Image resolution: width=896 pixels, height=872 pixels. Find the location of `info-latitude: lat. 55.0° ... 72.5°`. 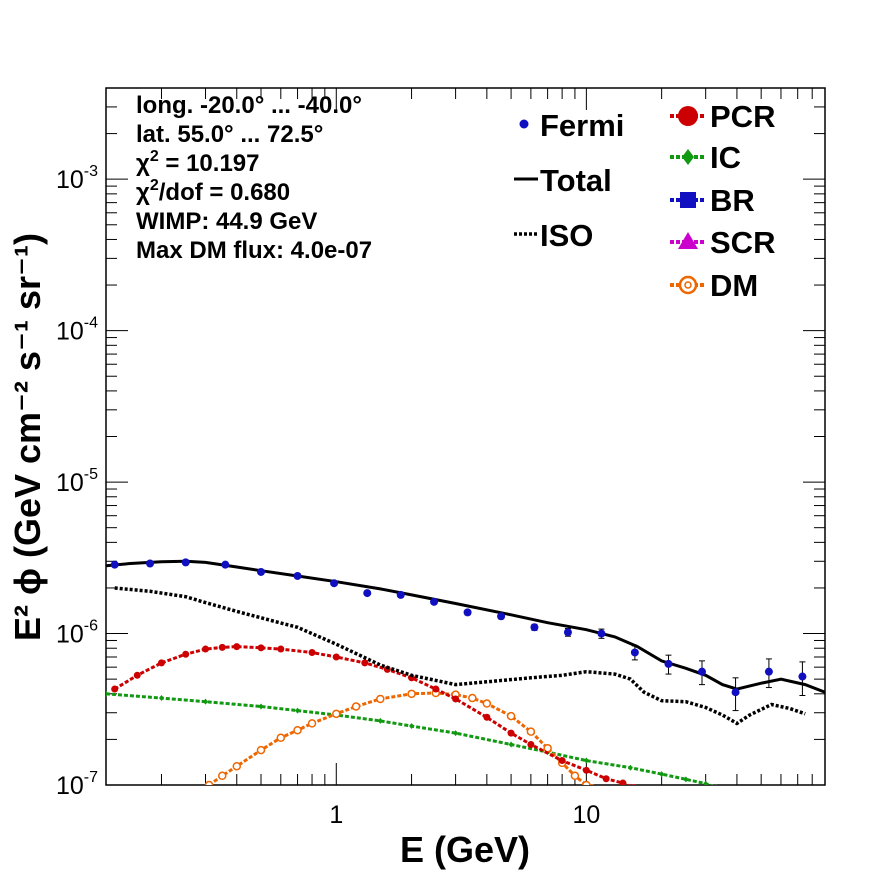

info-latitude: lat. 55.0° ... 72.5° is located at coordinates (229, 134).